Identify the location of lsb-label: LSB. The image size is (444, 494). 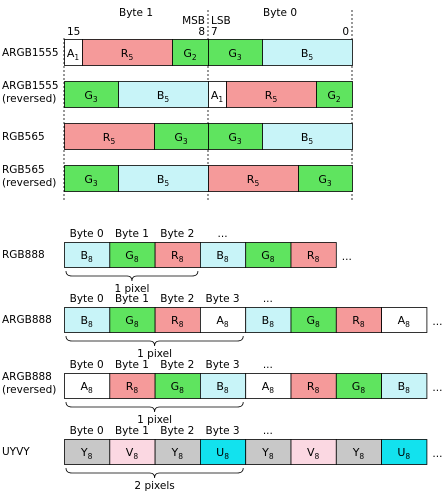
(221, 21).